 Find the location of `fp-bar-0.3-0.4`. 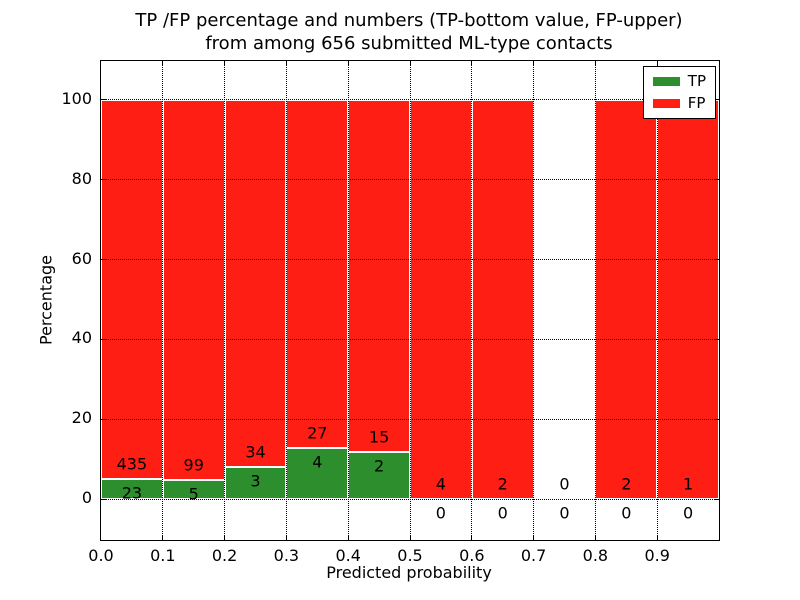

fp-bar-0.3-0.4 is located at coordinates (317, 273).